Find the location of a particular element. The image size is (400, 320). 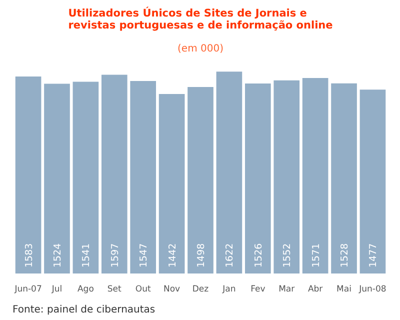

data-label: 1552 is located at coordinates (288, 255).